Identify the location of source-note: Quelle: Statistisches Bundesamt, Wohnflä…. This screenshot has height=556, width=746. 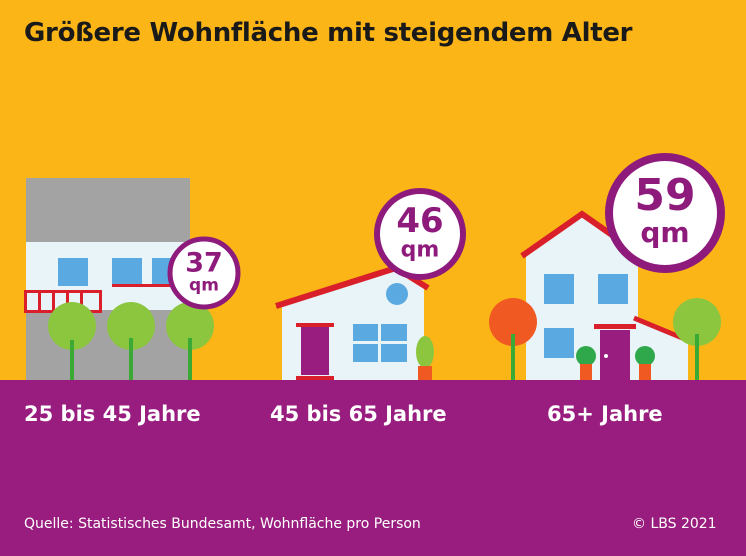
(222, 524).